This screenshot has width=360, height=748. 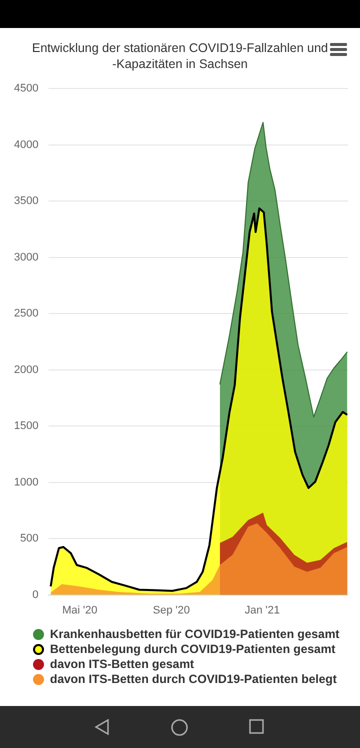 What do you see at coordinates (26, 370) in the screenshot?
I see `y-tick-label: 2000` at bounding box center [26, 370].